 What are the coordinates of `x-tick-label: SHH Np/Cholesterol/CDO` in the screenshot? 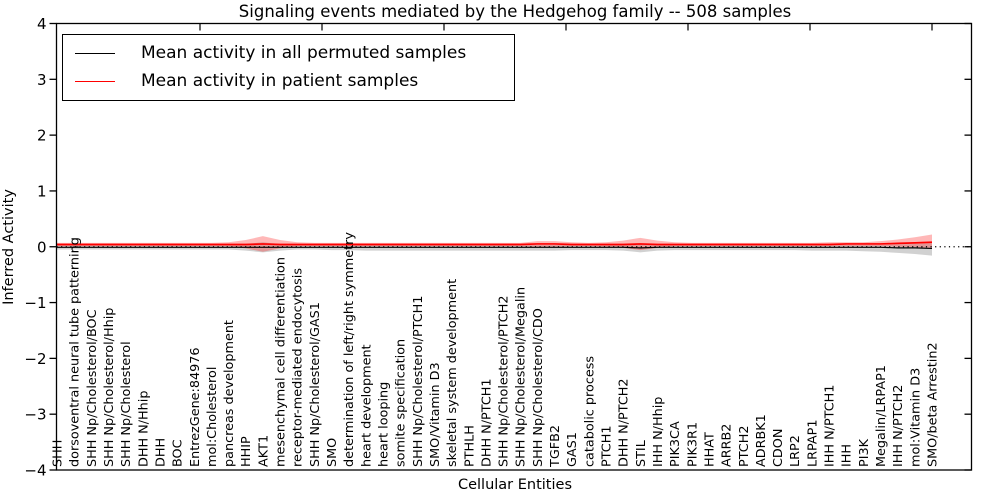 It's located at (538, 387).